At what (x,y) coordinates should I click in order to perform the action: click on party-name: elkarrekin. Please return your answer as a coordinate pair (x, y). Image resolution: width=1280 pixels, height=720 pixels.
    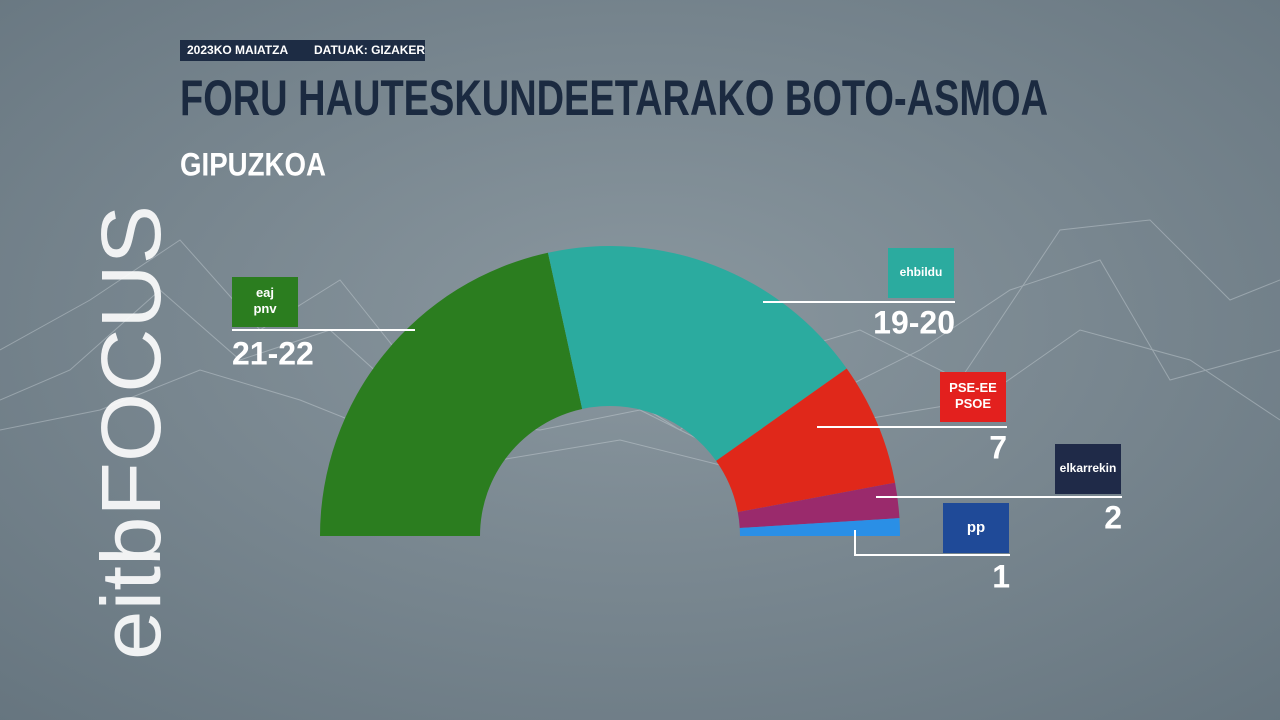
    Looking at the image, I should click on (1088, 468).